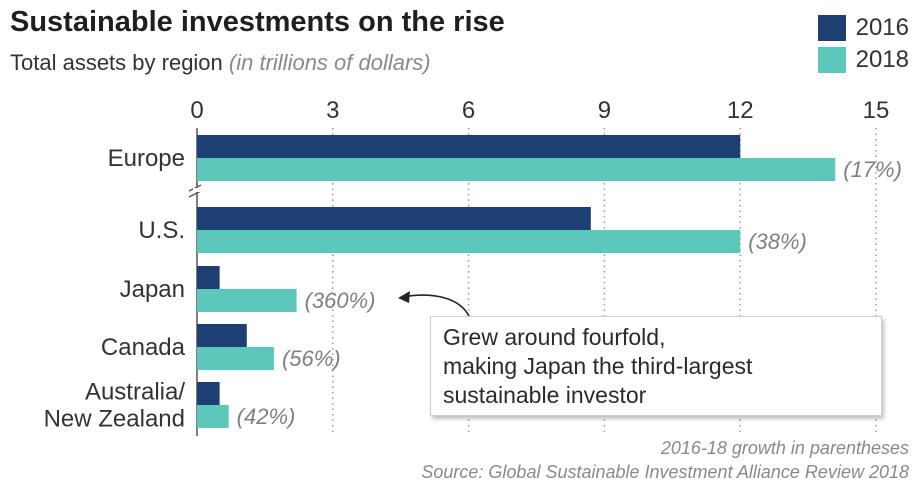  Describe the element at coordinates (516, 169) in the screenshot. I see `bar-europe-2018` at that location.